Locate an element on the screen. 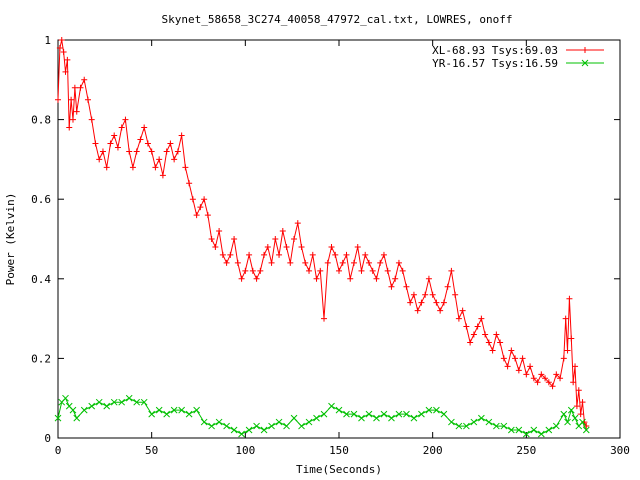 The width and height of the screenshot is (640, 480). series-yr is located at coordinates (322, 416).